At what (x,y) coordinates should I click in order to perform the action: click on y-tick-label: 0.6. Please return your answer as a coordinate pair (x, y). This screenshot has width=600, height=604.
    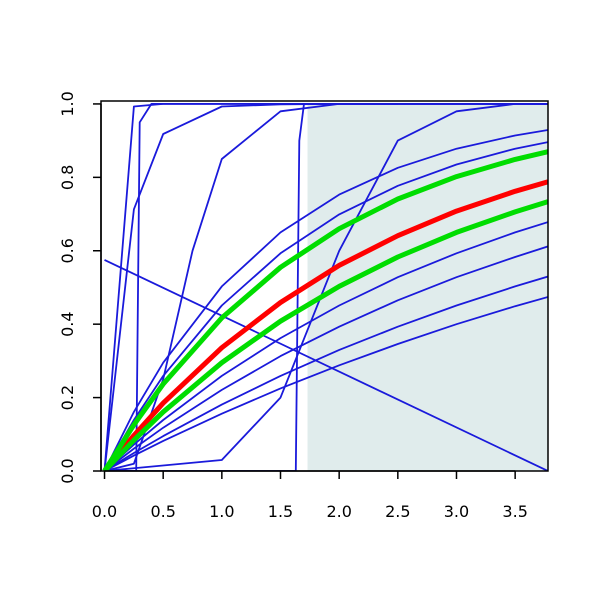
    Looking at the image, I should click on (67, 250).